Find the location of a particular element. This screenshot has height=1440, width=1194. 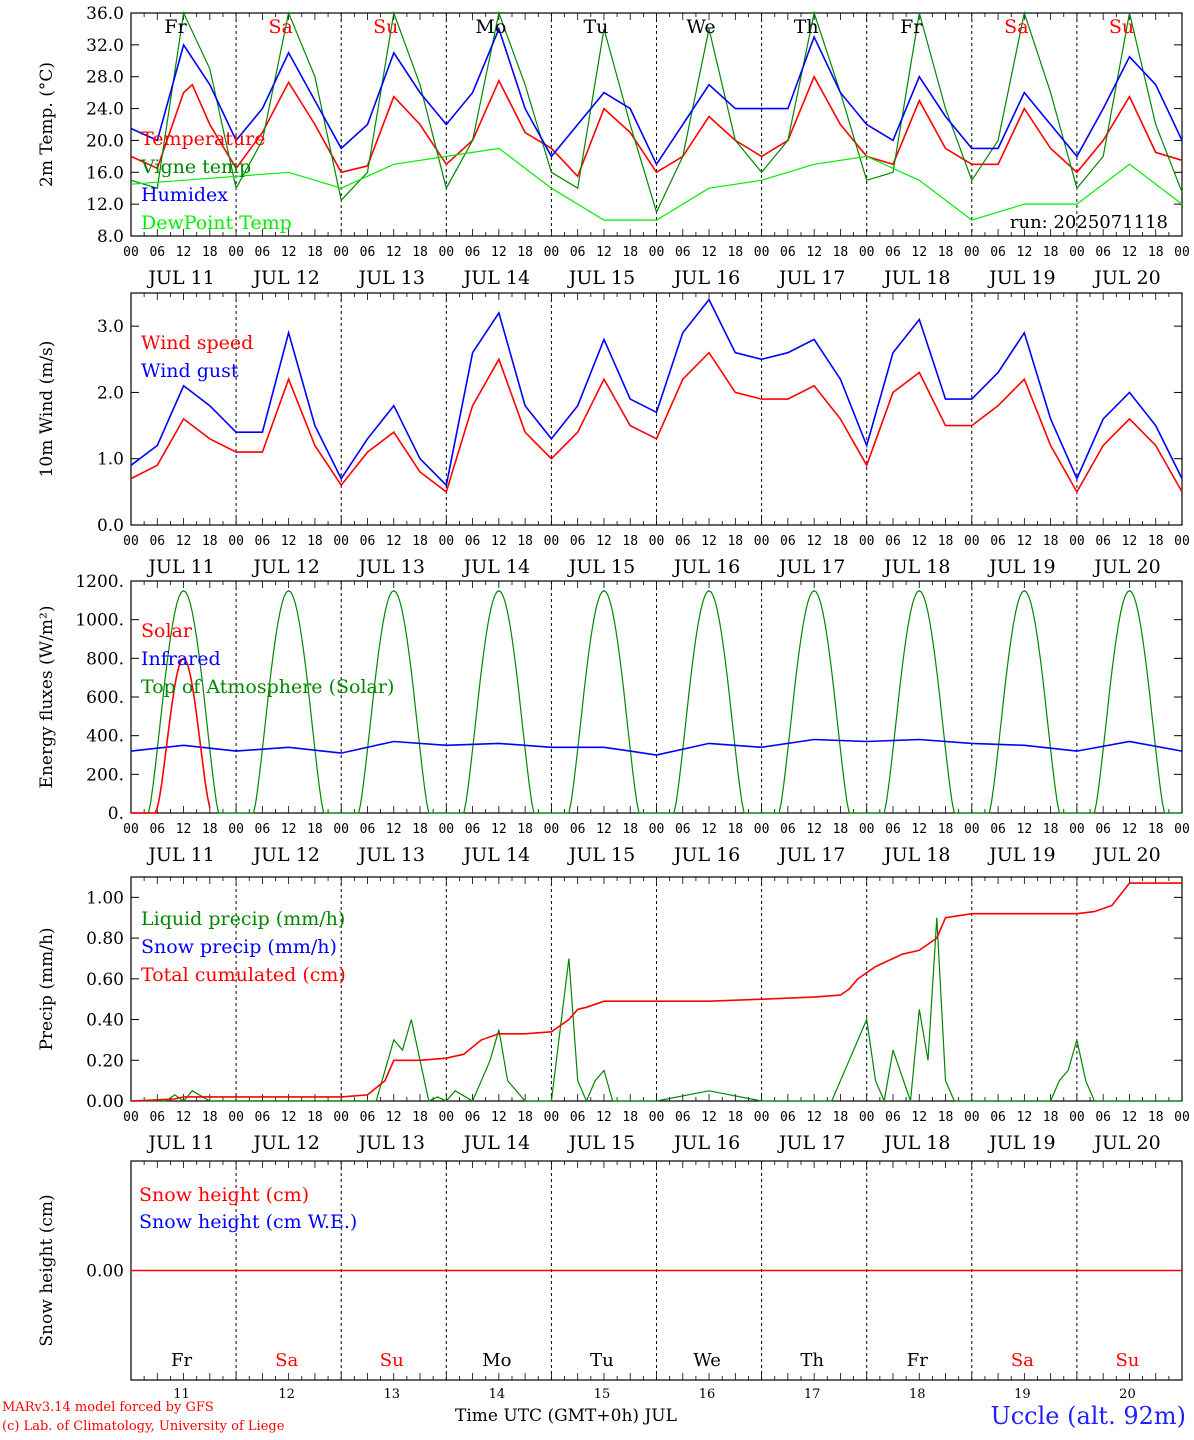

y-tick-label: 600. is located at coordinates (105, 698).